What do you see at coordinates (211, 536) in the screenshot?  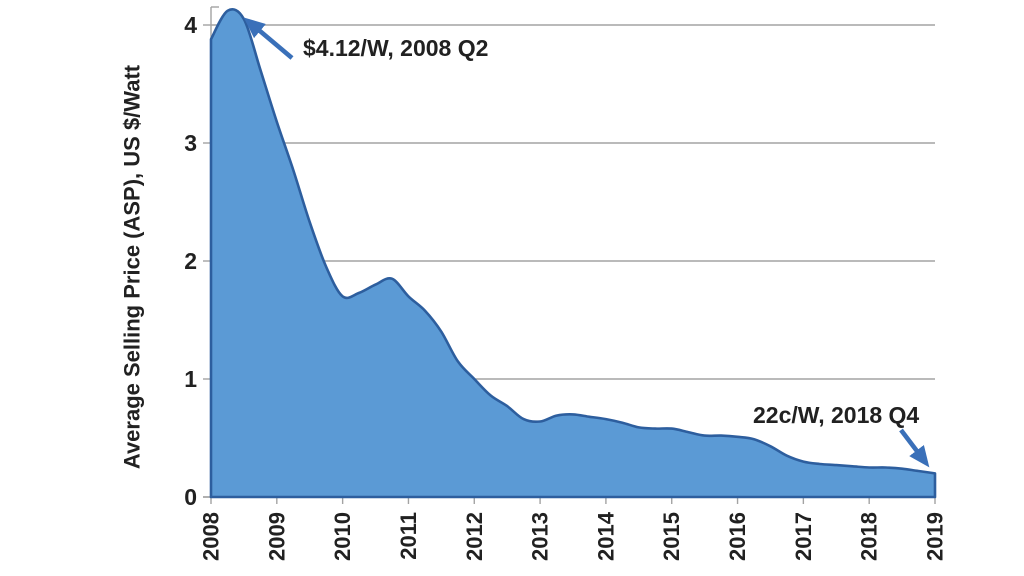 I see `x-tick-label: 2008` at bounding box center [211, 536].